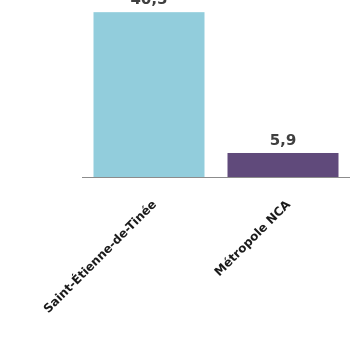  I want to click on category-label-1: Métropole NCA, so click(253, 238).